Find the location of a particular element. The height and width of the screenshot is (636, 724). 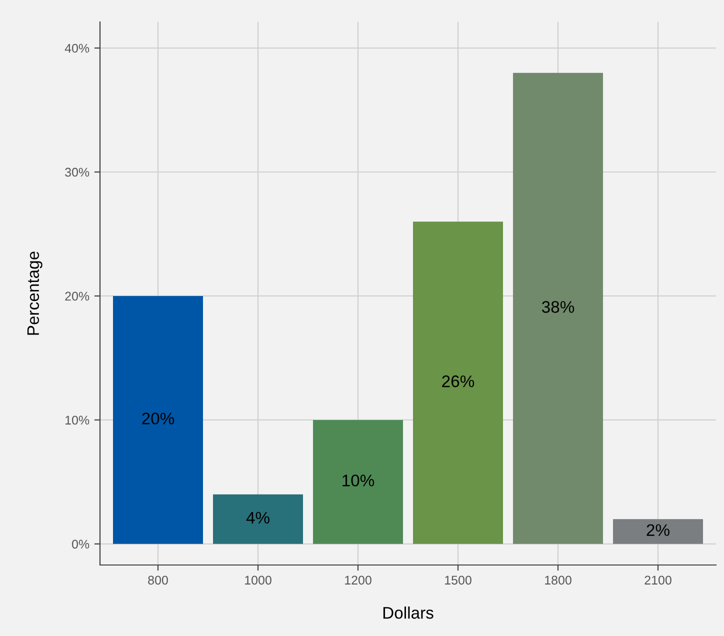

data-label: 10% is located at coordinates (358, 480).